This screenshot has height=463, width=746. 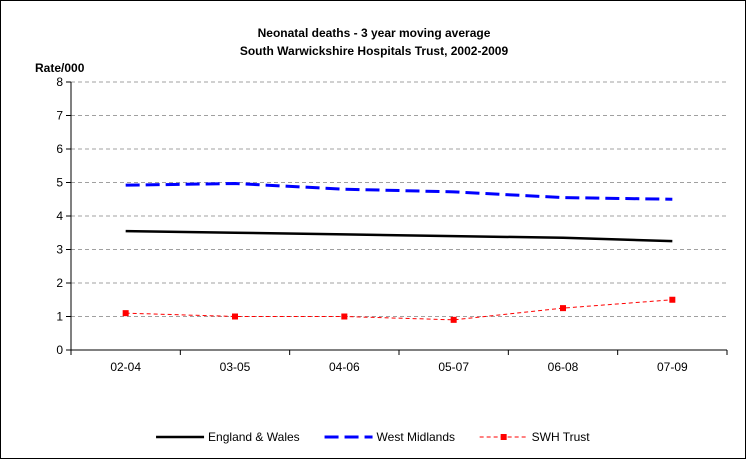 What do you see at coordinates (59, 149) in the screenshot?
I see `y-tick-label: 6` at bounding box center [59, 149].